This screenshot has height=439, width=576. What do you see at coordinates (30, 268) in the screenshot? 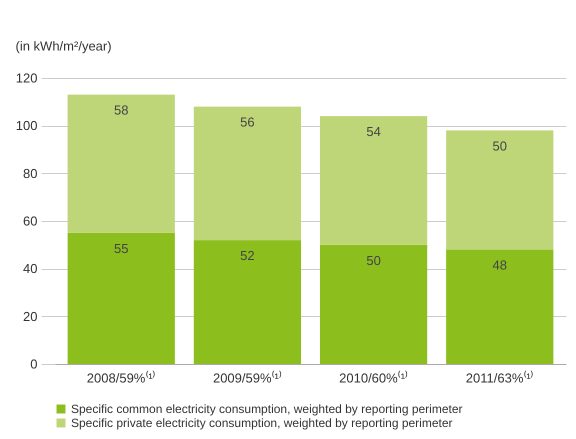
I see `y-tick-label: 40` at bounding box center [30, 268].